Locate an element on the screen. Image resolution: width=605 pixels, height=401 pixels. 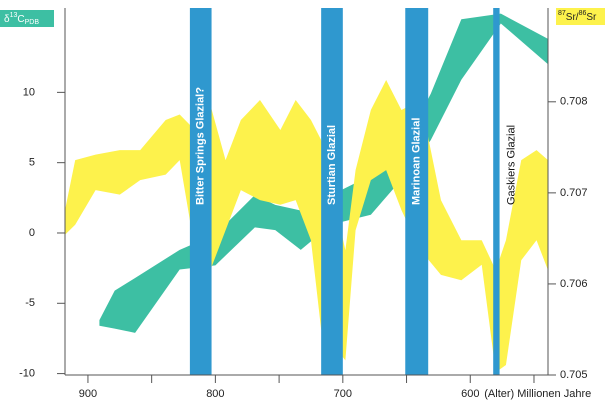
glacial-label: Bitter Springs Glazial? is located at coordinates (201, 146).